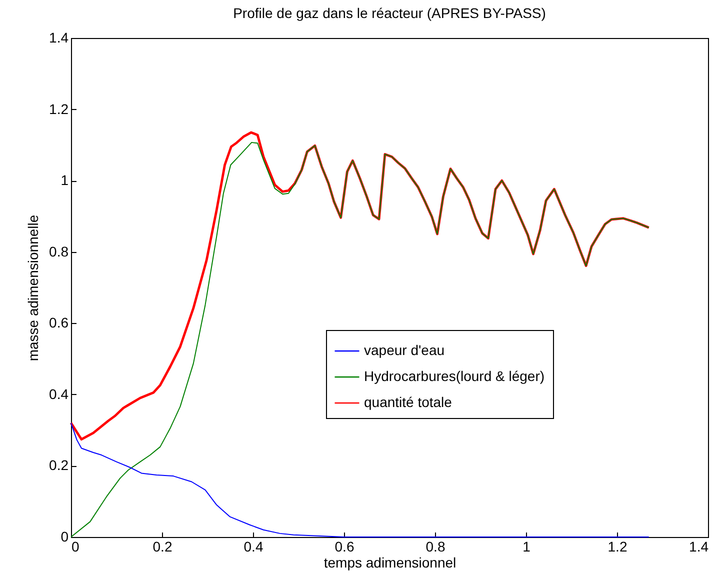  What do you see at coordinates (64, 536) in the screenshot?
I see `y-tick-label: 0` at bounding box center [64, 536].